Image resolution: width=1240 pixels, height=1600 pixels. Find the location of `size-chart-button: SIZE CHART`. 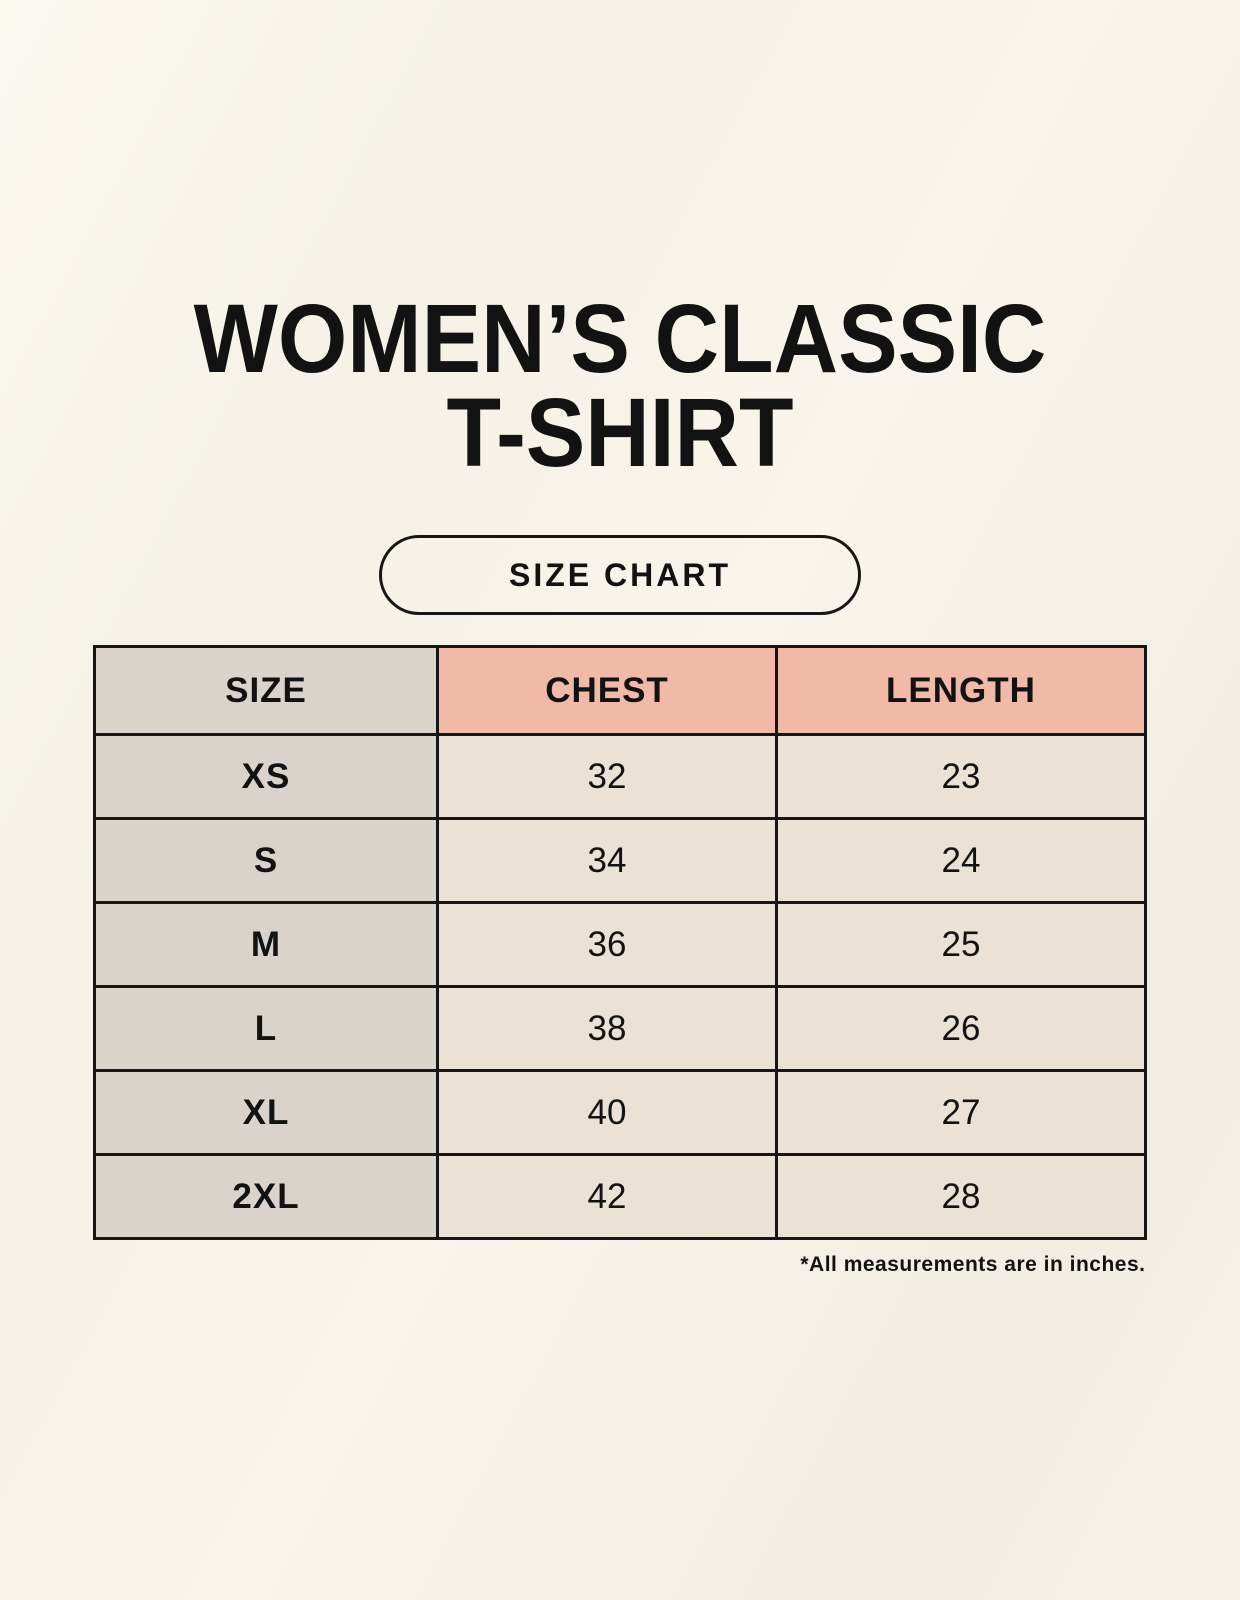

size-chart-button: SIZE CHART is located at coordinates (620, 575).